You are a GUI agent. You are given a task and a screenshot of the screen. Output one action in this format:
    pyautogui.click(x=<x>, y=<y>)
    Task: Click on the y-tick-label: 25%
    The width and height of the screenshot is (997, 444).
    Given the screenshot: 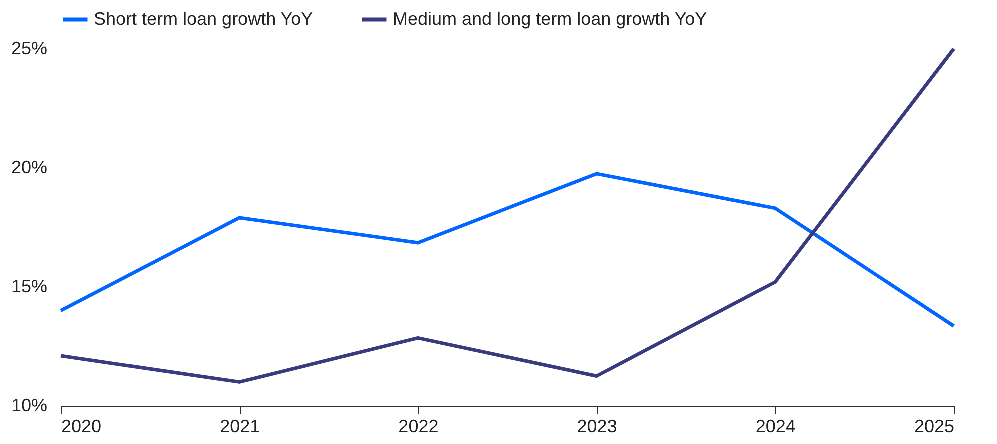 What is the action you would take?
    pyautogui.click(x=29, y=48)
    